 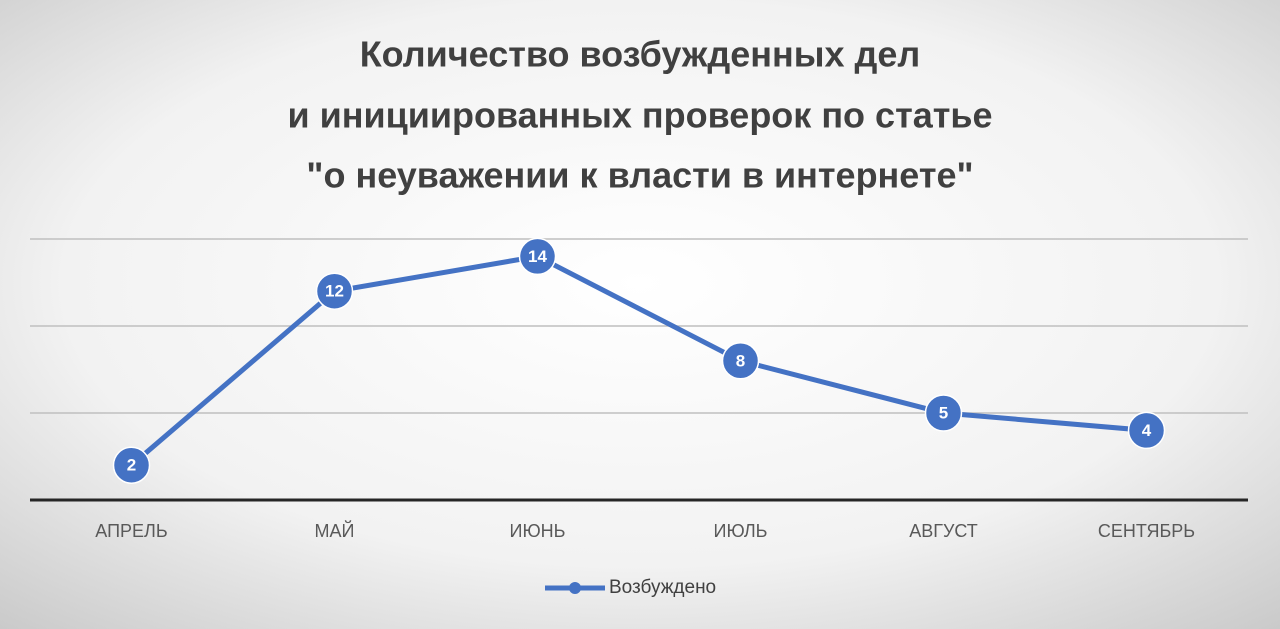 I want to click on data-label: 4, so click(x=1147, y=430).